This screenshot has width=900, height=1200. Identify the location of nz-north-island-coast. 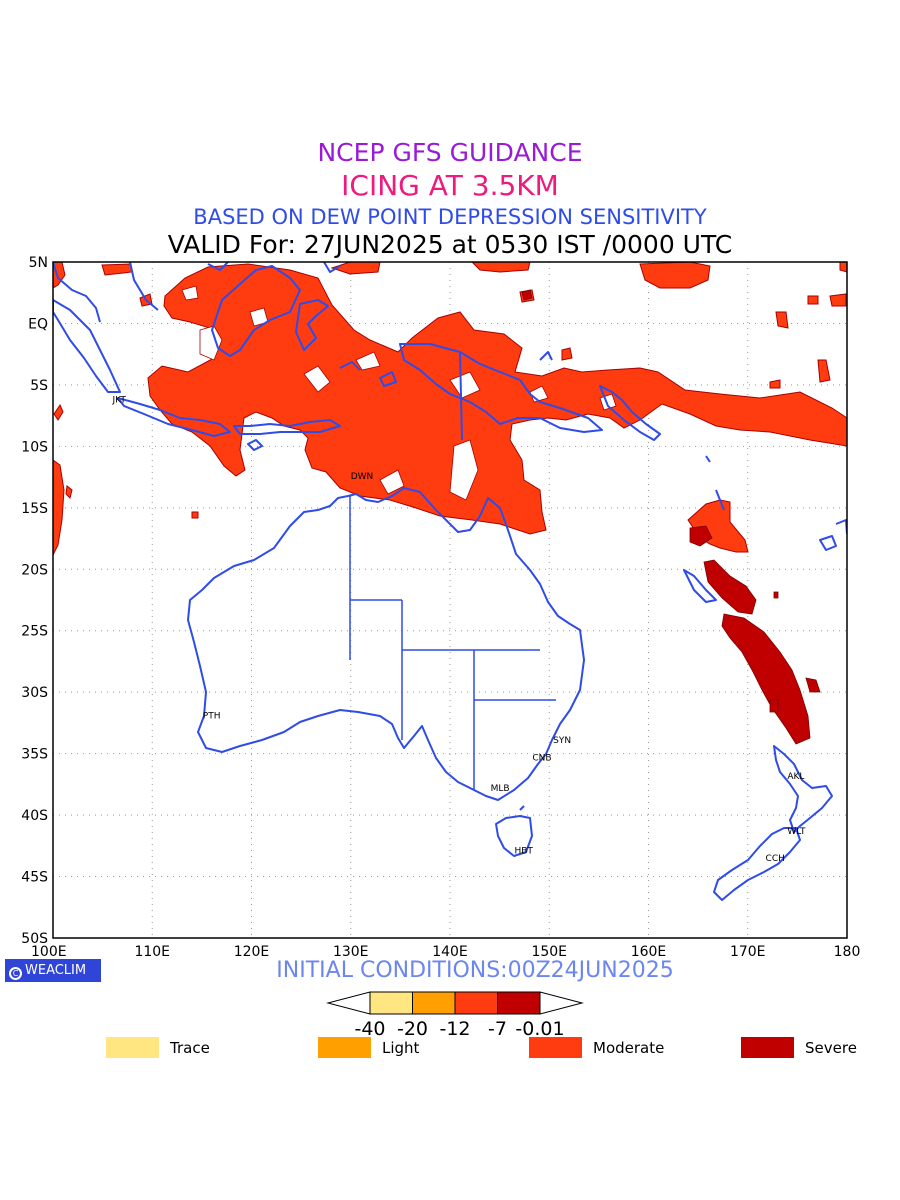
(803, 789).